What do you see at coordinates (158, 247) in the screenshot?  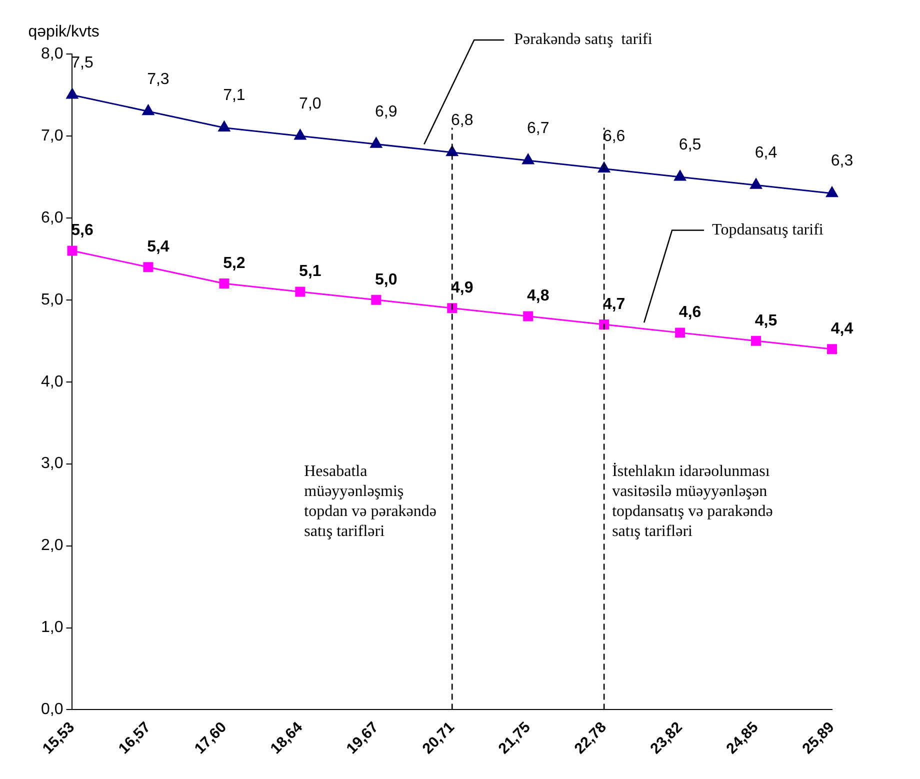 I see `data-label: 5,4` at bounding box center [158, 247].